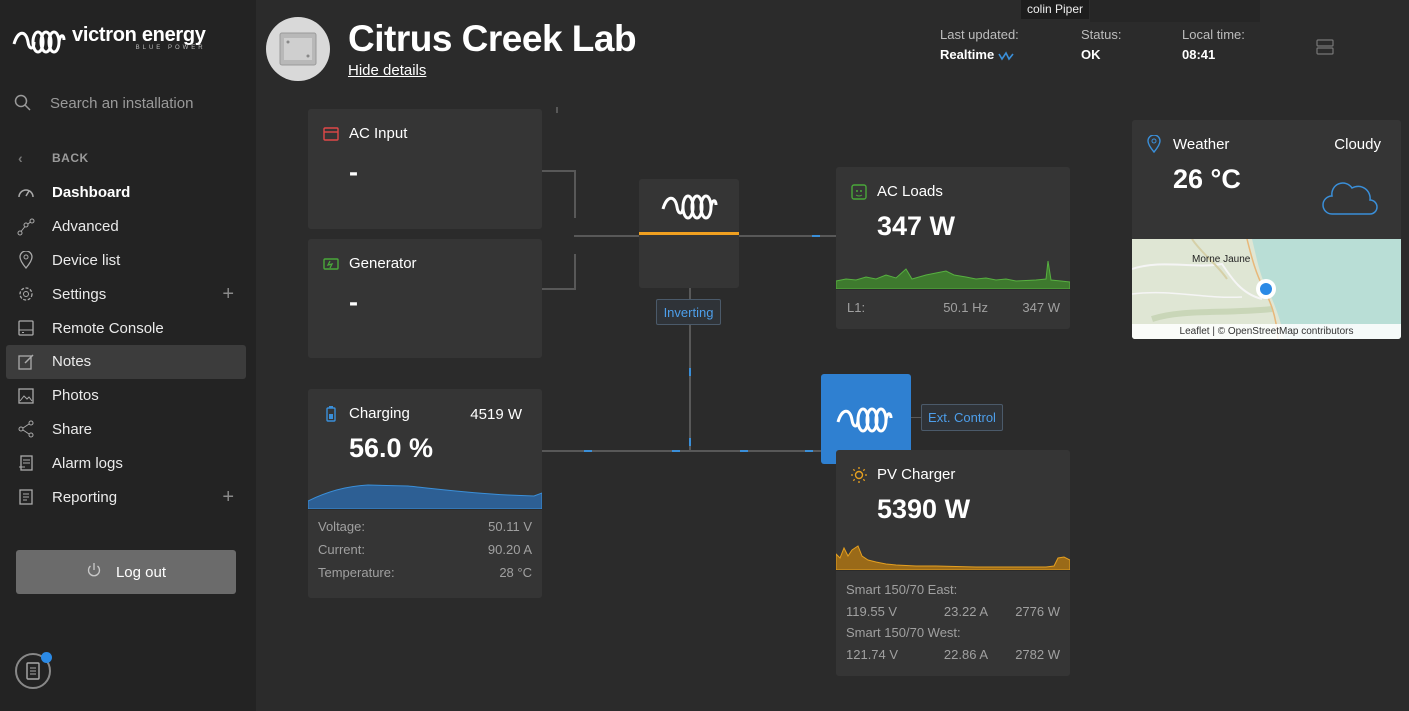  I want to click on console-icon, so click(26, 328).